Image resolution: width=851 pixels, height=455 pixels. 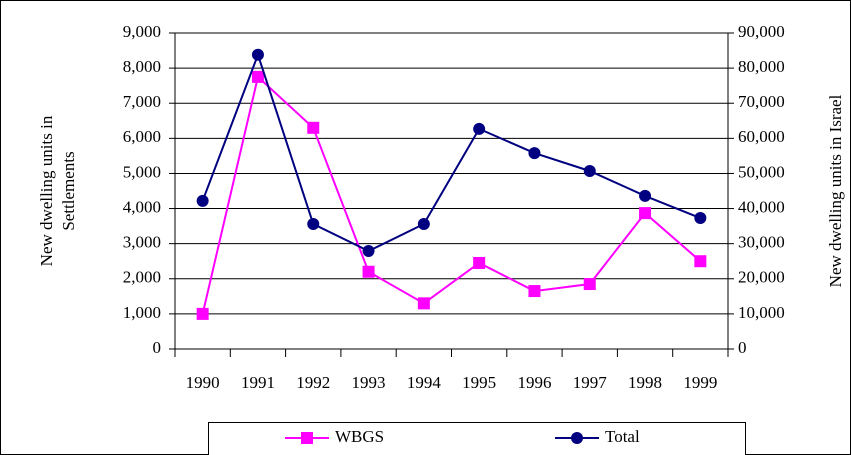 I want to click on y2-tick-label: 40,000, so click(x=761, y=206).